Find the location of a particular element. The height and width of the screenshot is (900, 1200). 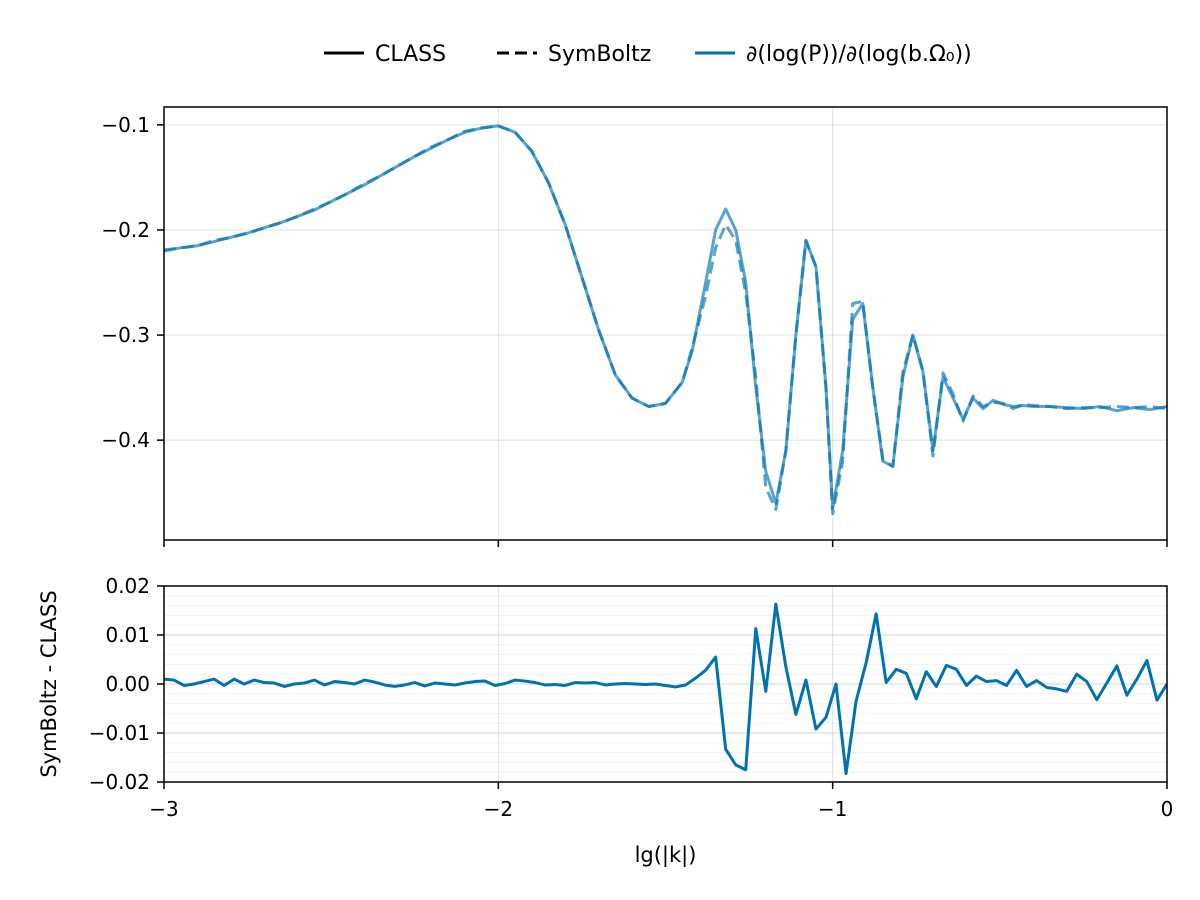

legend-item-1: CLASS is located at coordinates (385, 54).